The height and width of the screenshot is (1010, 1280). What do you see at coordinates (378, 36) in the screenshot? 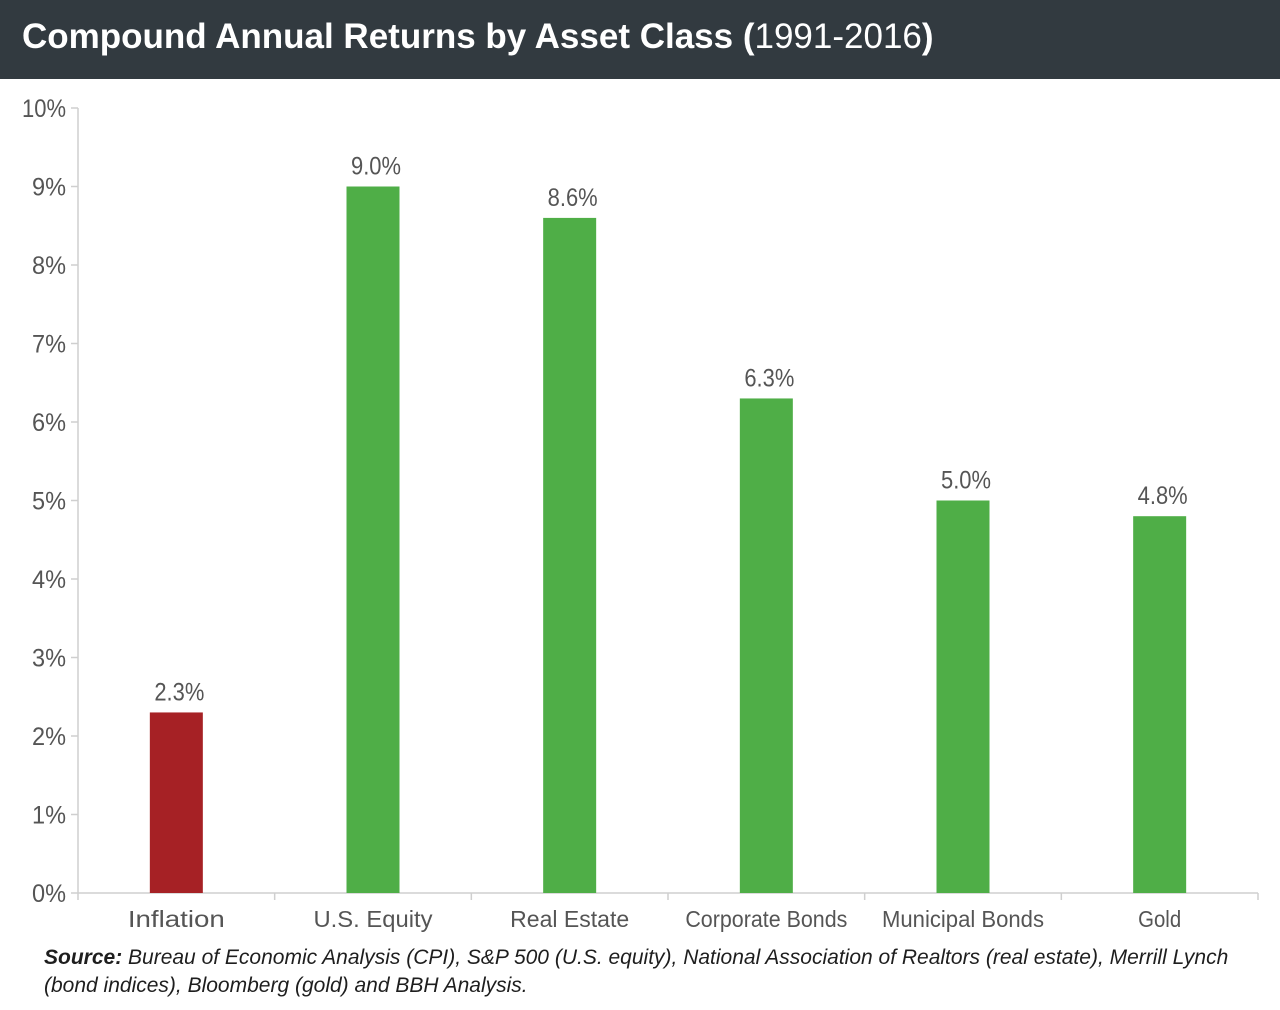
I see `chart-title-main: Compound Annual Returns by Asset Class` at bounding box center [378, 36].